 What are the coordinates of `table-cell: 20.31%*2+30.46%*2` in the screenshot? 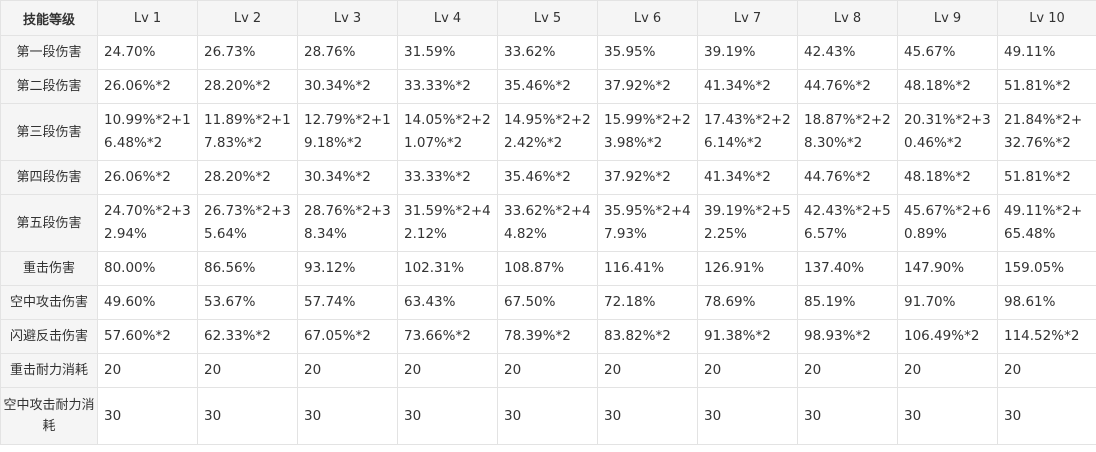 It's located at (947, 132).